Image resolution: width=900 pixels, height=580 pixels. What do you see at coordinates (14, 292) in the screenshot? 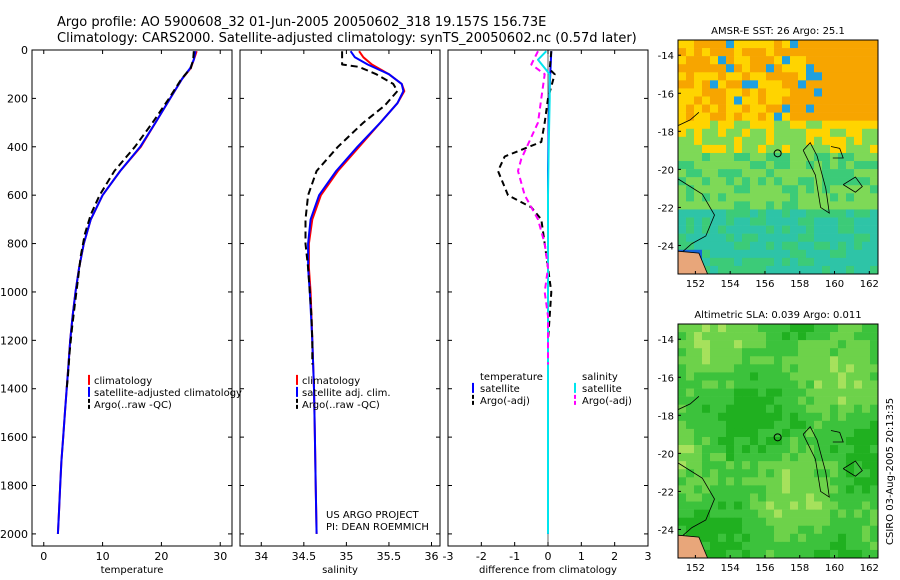
I see `y-tick-label: 1000` at bounding box center [14, 292].